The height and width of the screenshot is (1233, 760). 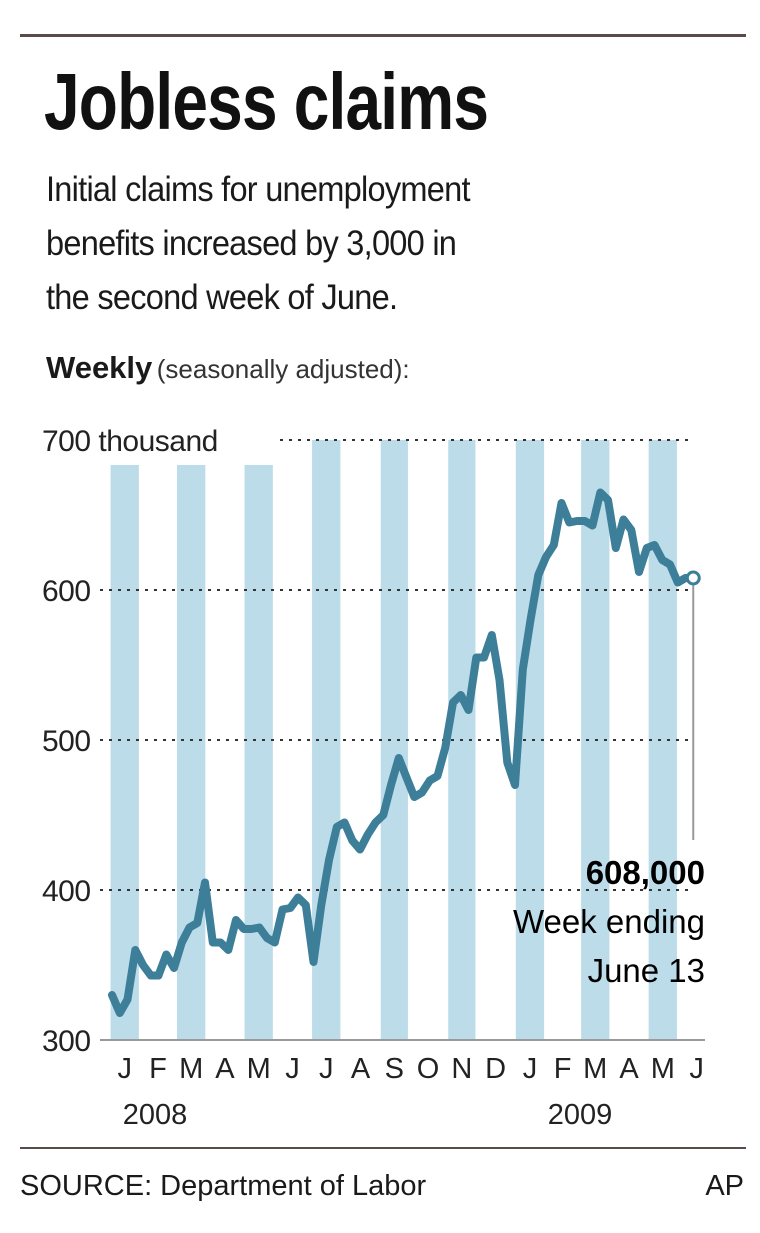 What do you see at coordinates (130, 441) in the screenshot?
I see `y-tick-label: 700 thousand` at bounding box center [130, 441].